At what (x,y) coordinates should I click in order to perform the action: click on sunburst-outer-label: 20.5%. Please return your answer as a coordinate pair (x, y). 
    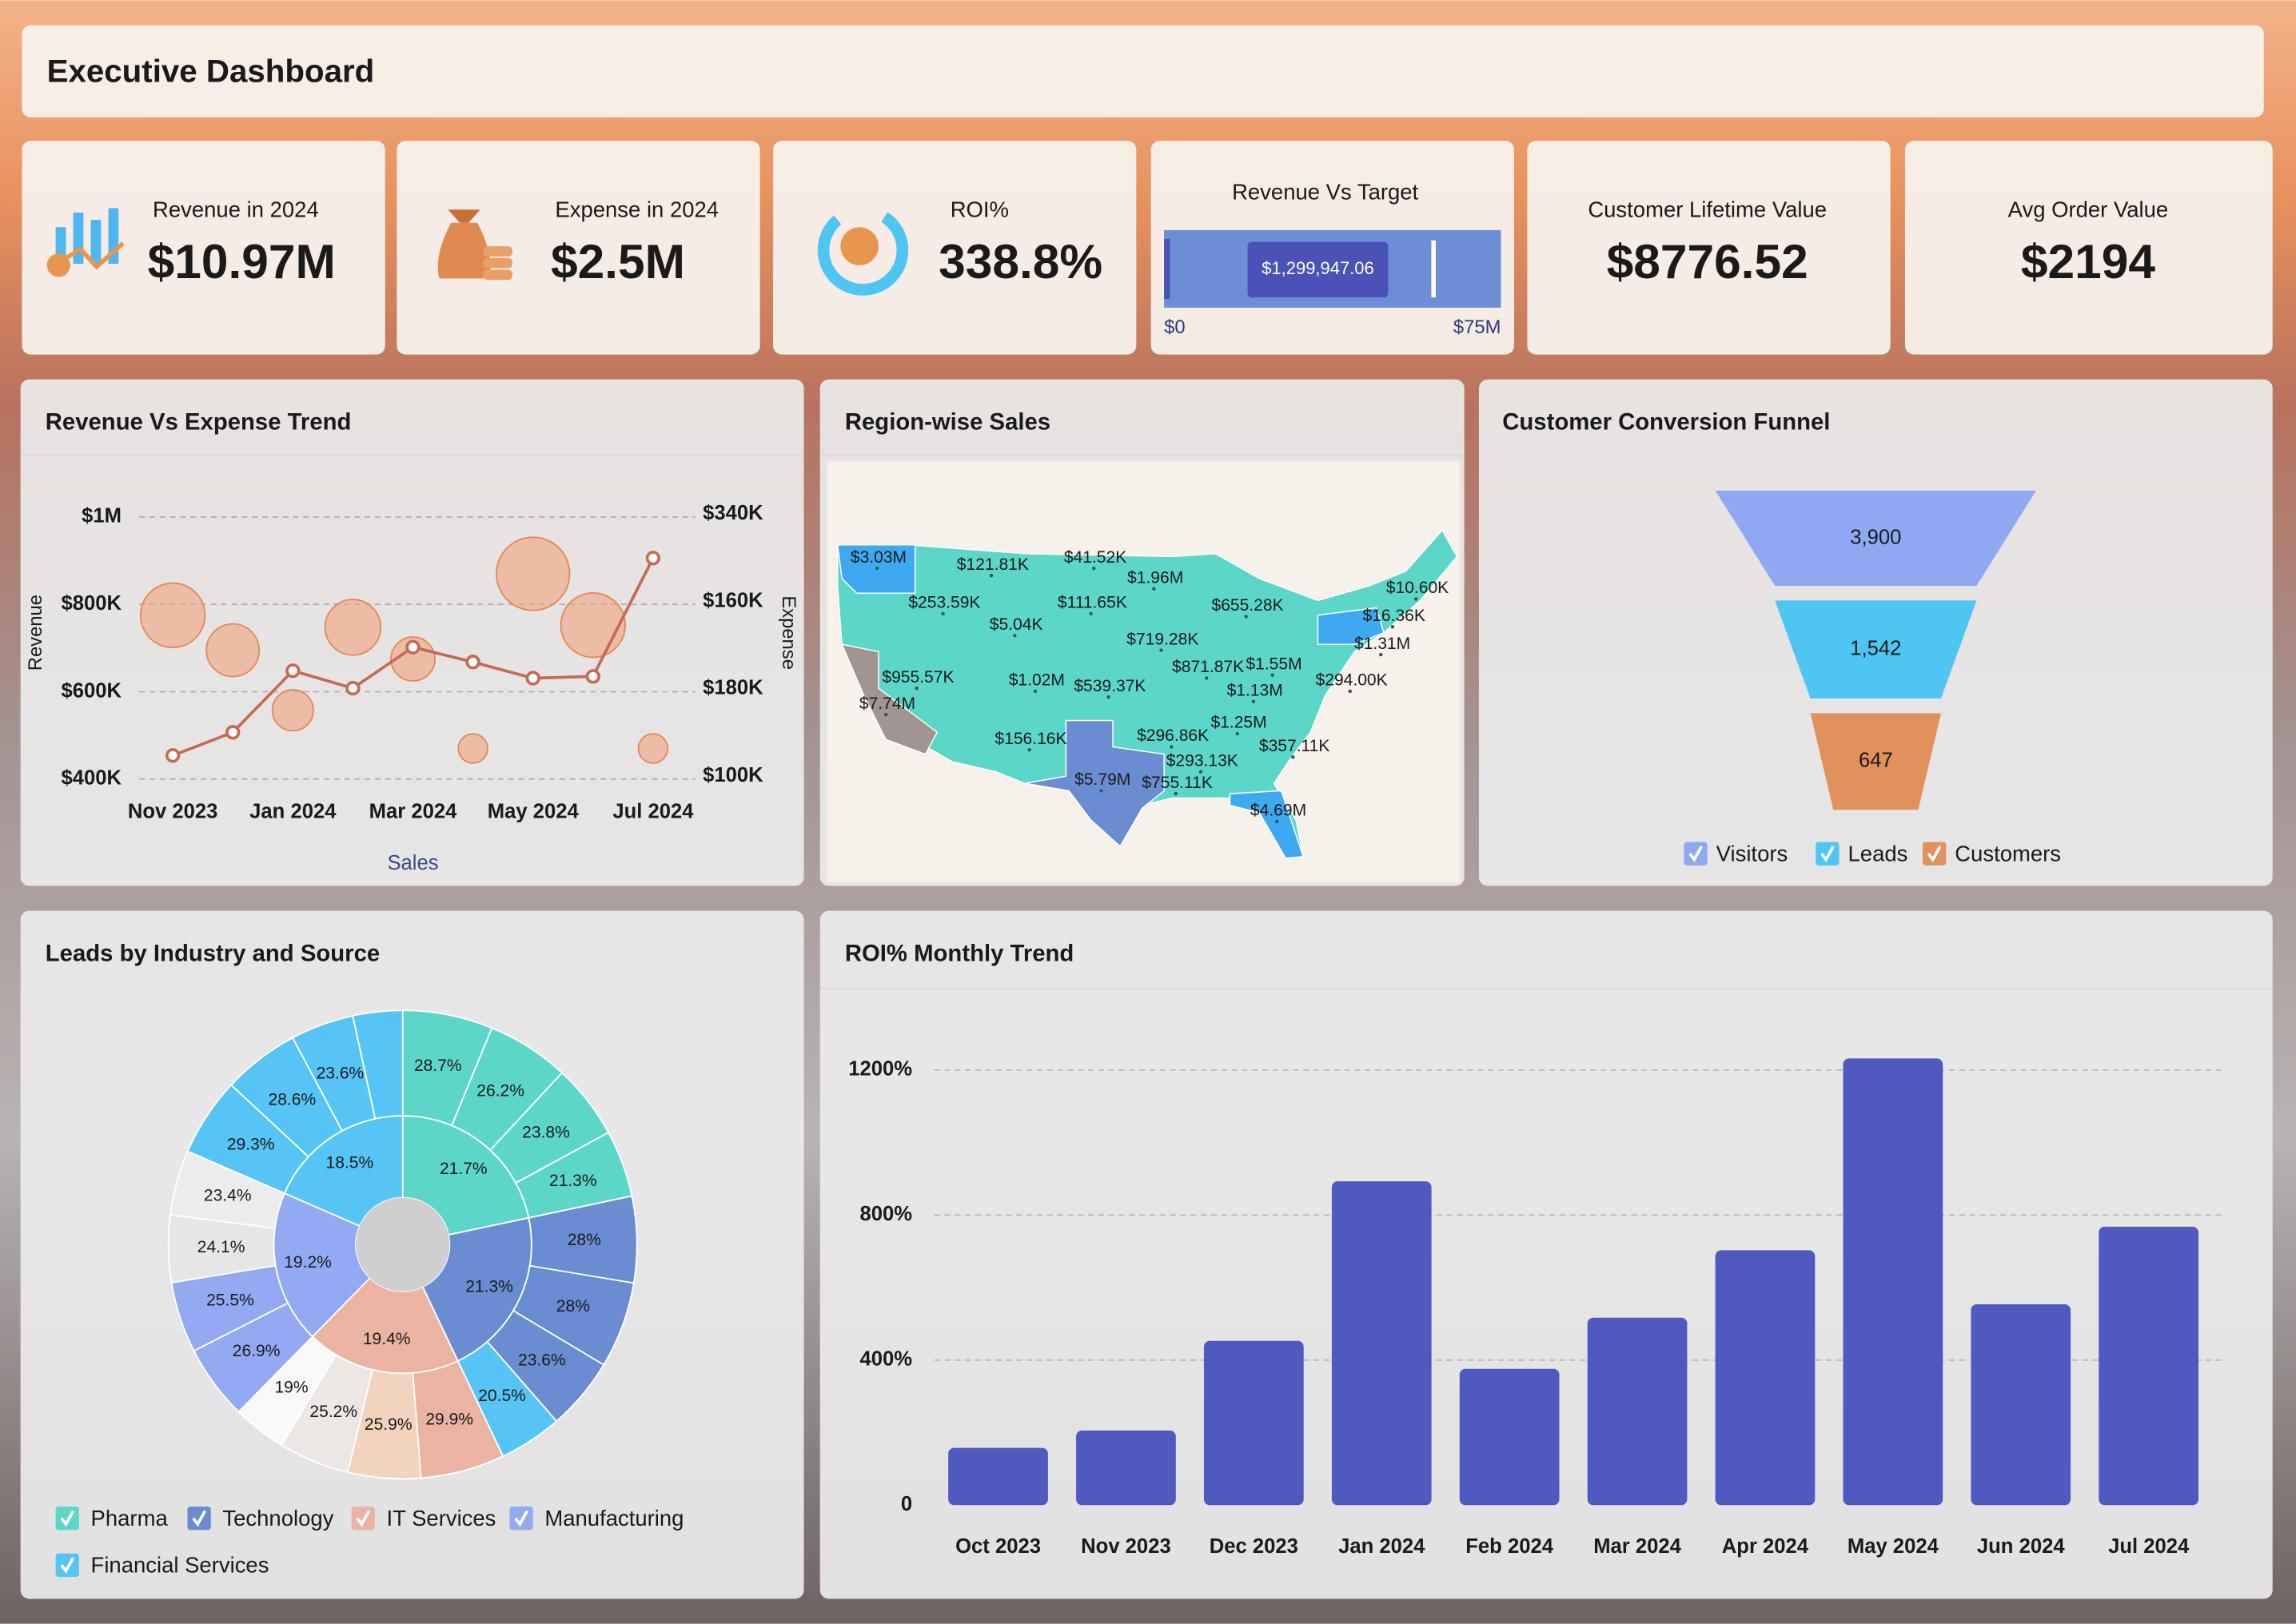
    Looking at the image, I should click on (502, 1396).